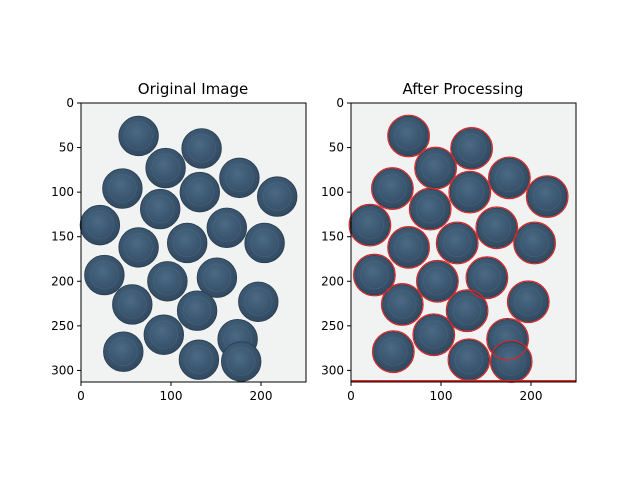 This screenshot has width=640, height=480. What do you see at coordinates (463, 89) in the screenshot?
I see `panel-title-processed: After Processing` at bounding box center [463, 89].